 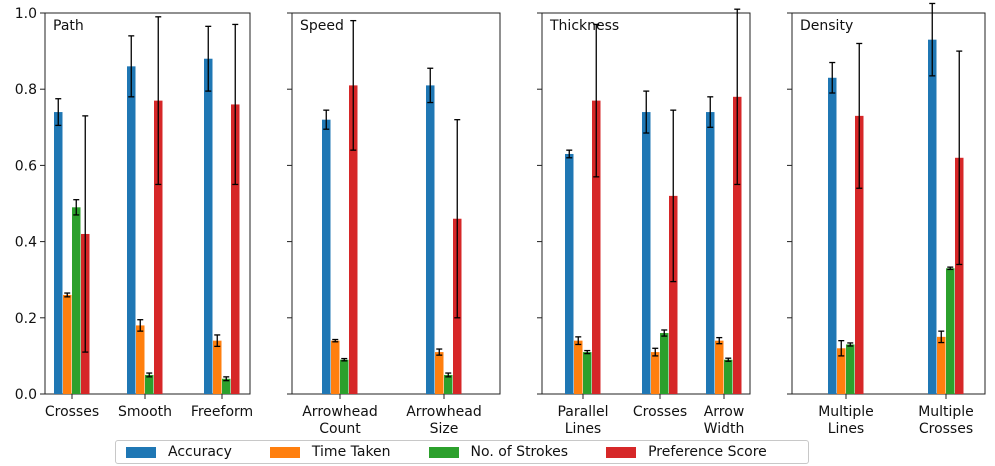 I want to click on x-tick-label: Size, so click(x=444, y=429).